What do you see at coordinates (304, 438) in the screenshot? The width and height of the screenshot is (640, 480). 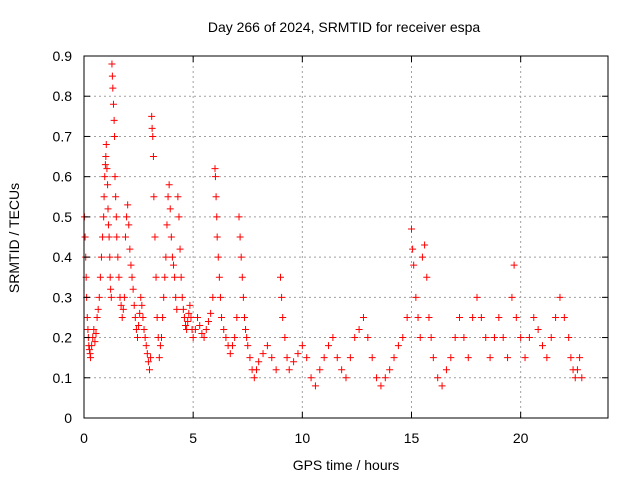 I see `x-tick-labels: 0 5 10 15 20` at bounding box center [304, 438].